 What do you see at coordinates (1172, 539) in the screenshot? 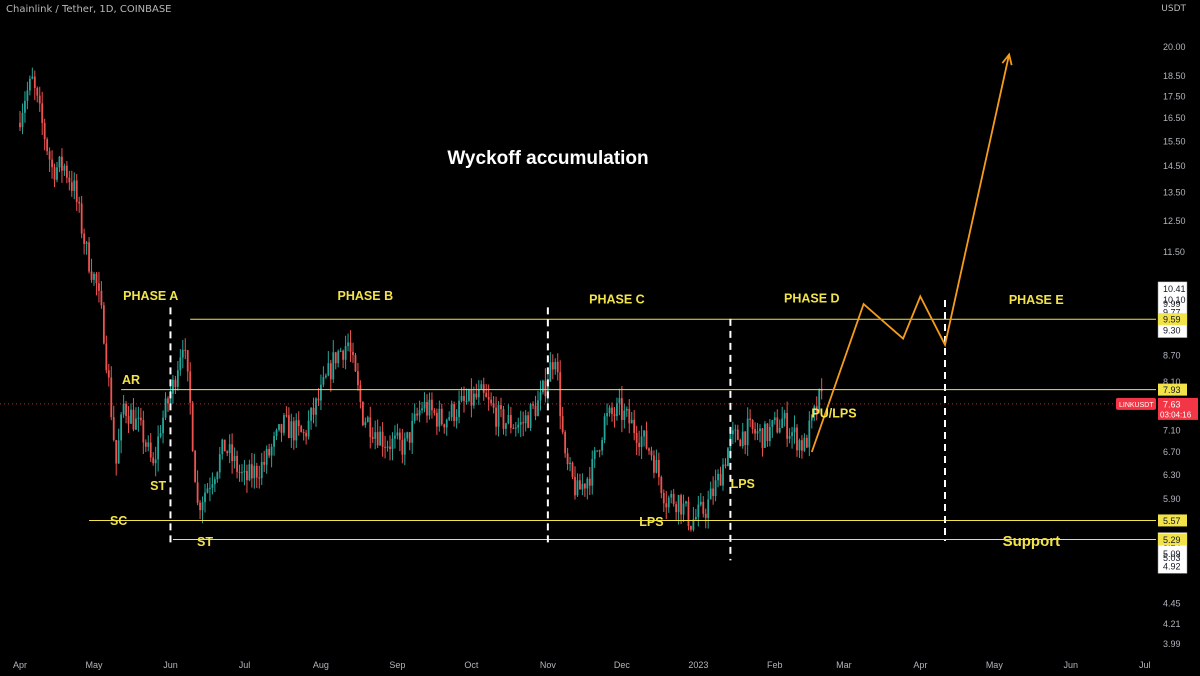
I see `price-badge` at bounding box center [1172, 539].